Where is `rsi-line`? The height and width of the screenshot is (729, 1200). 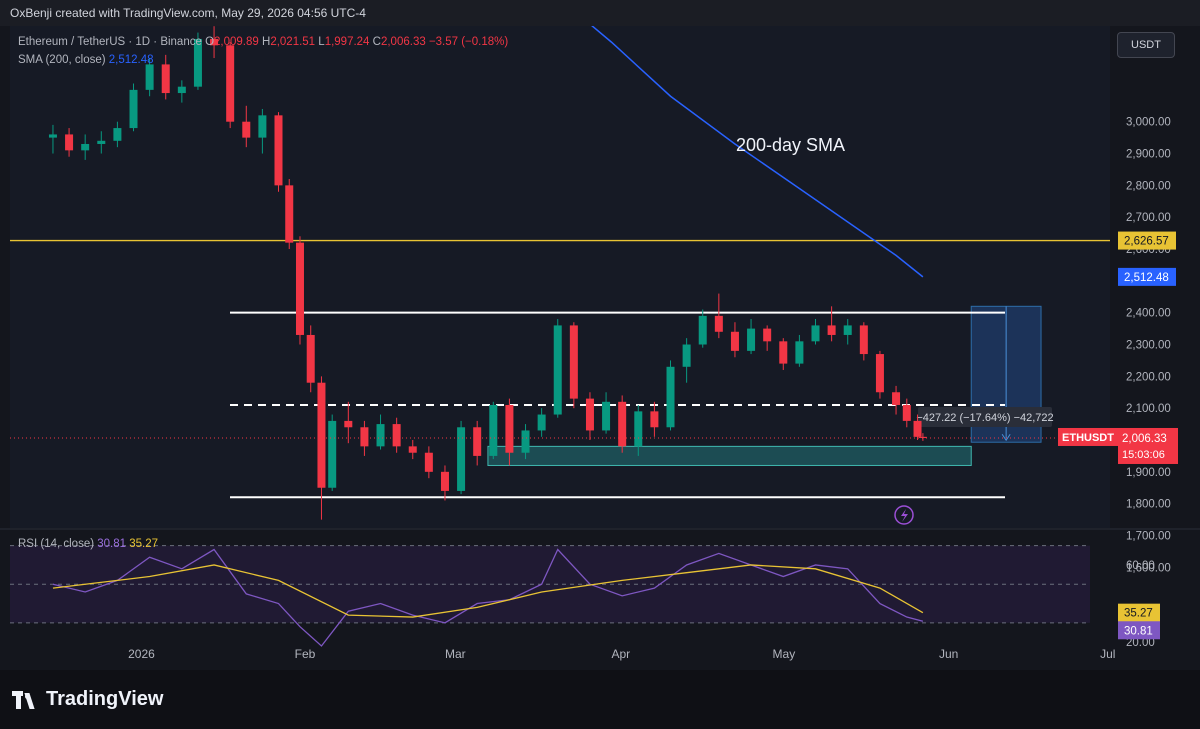
rsi-line is located at coordinates (488, 597).